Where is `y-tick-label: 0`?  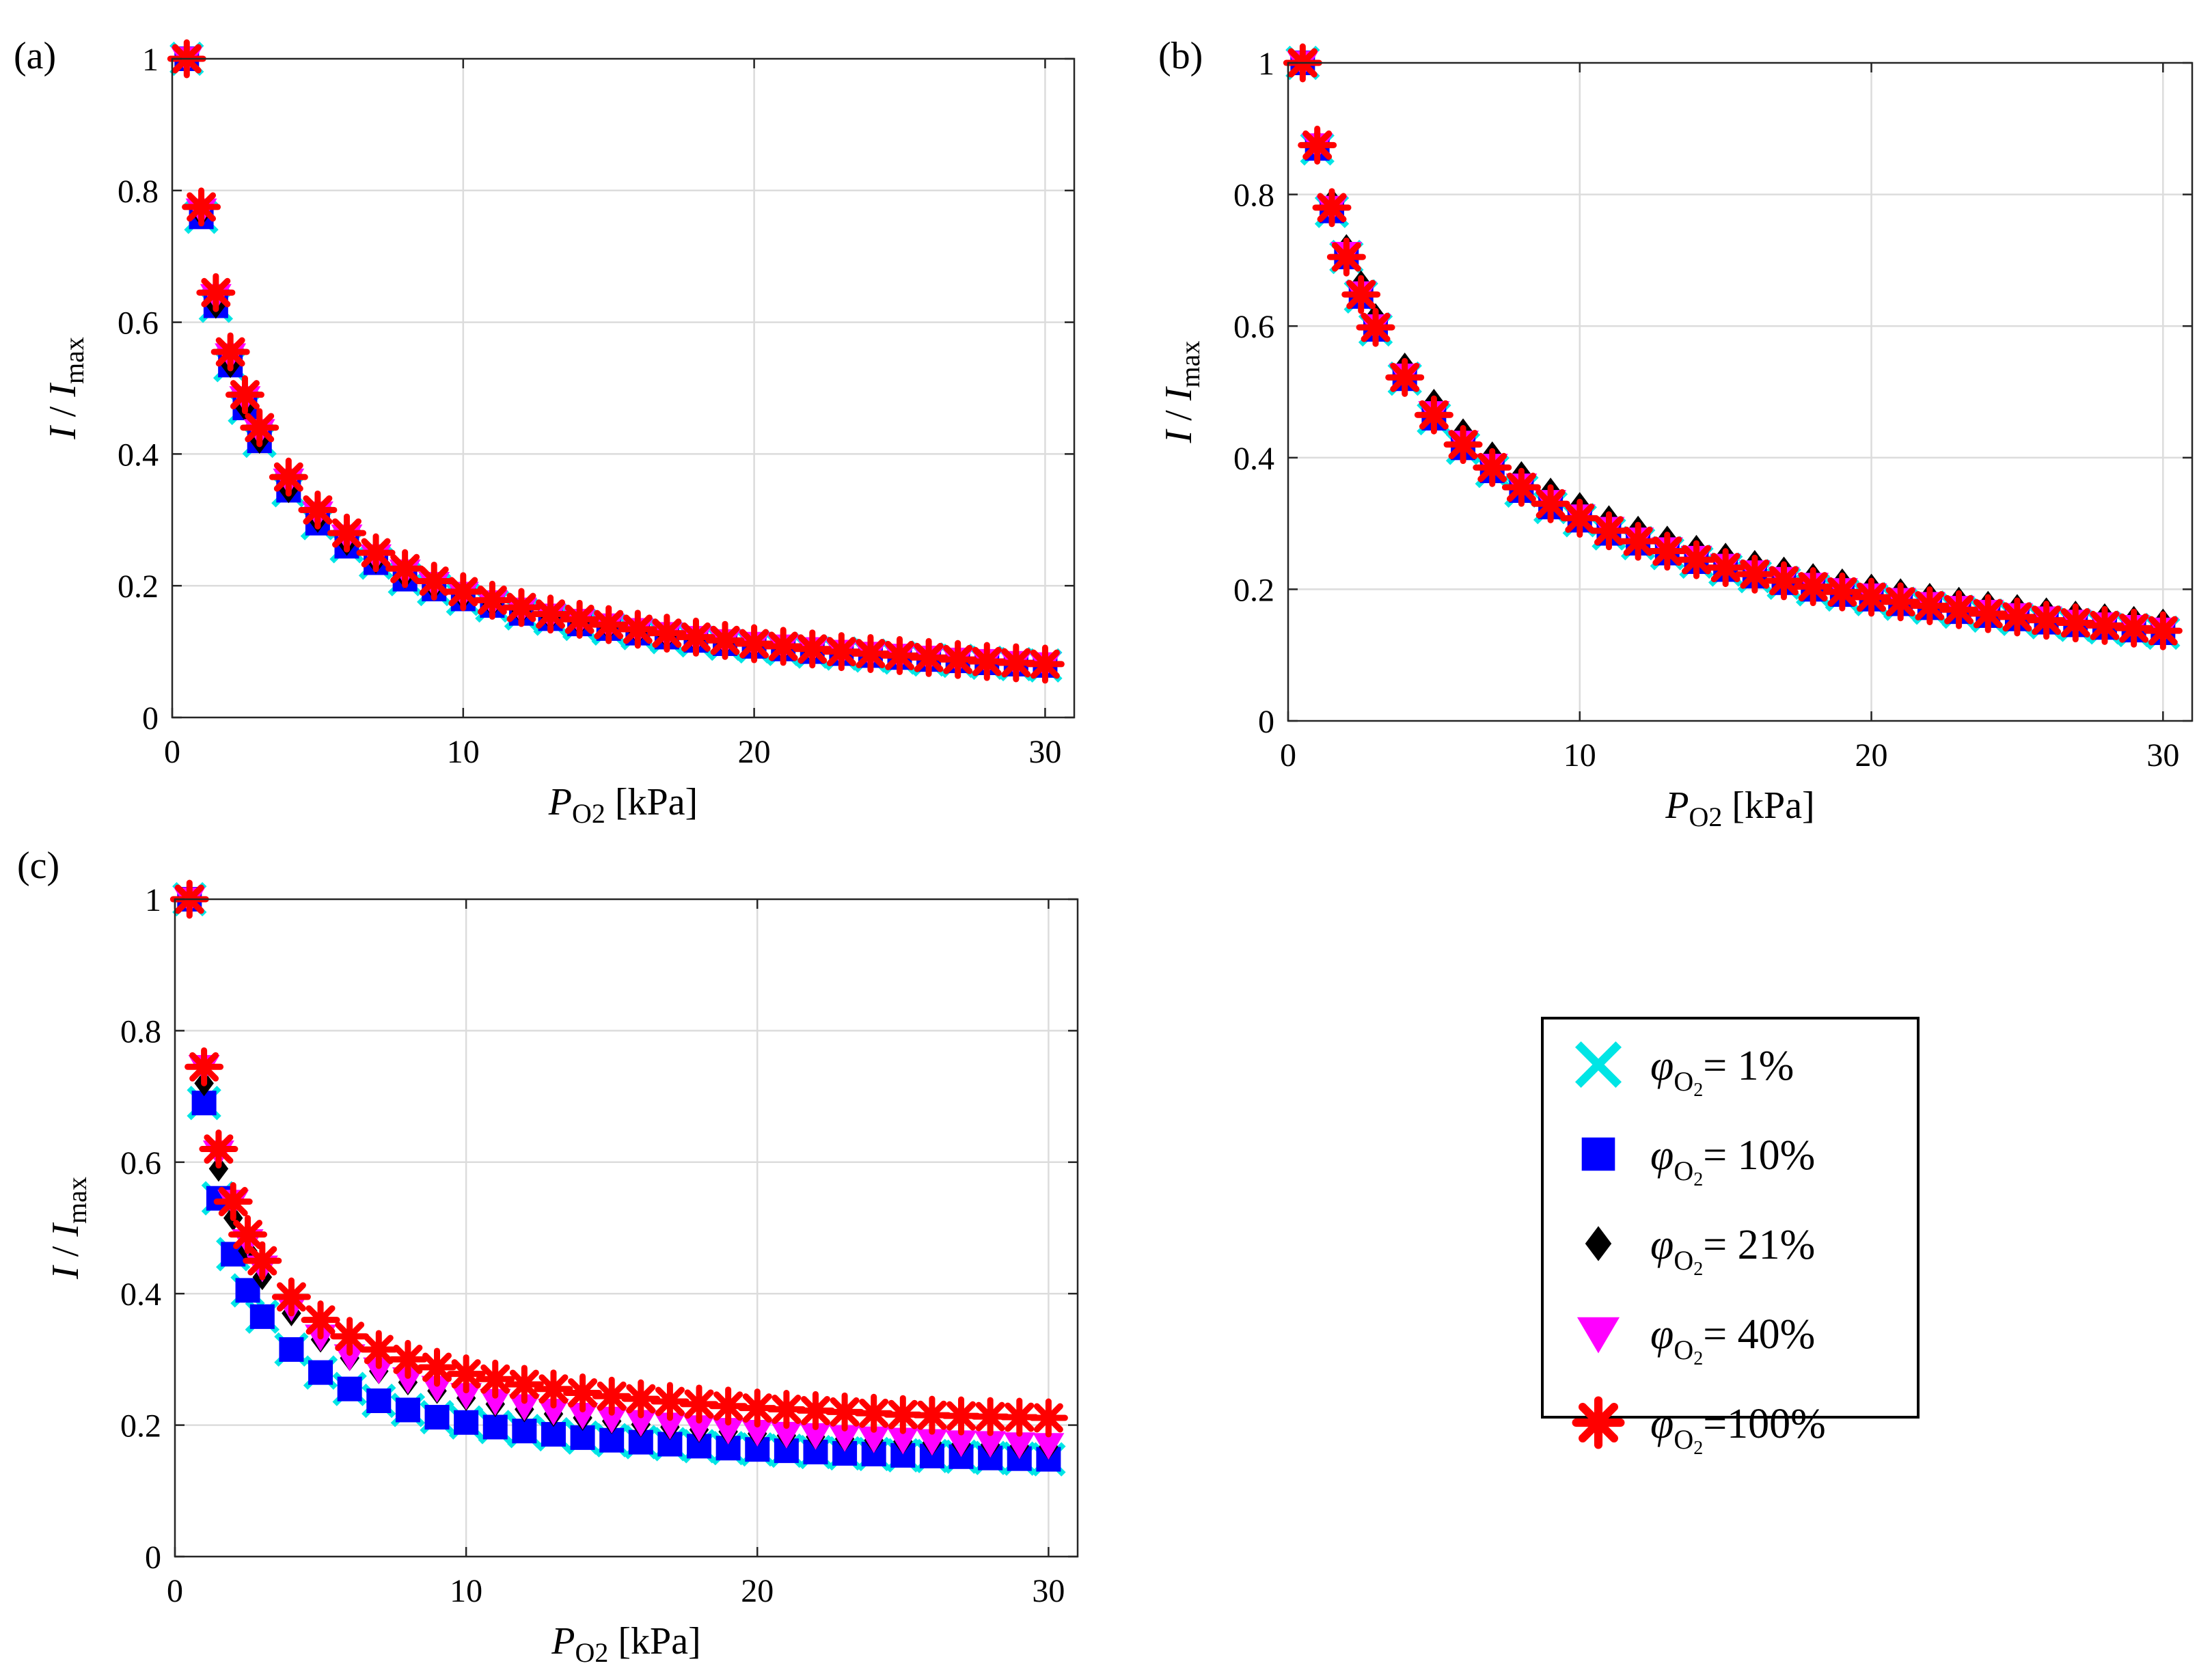
y-tick-label: 0 is located at coordinates (153, 1557).